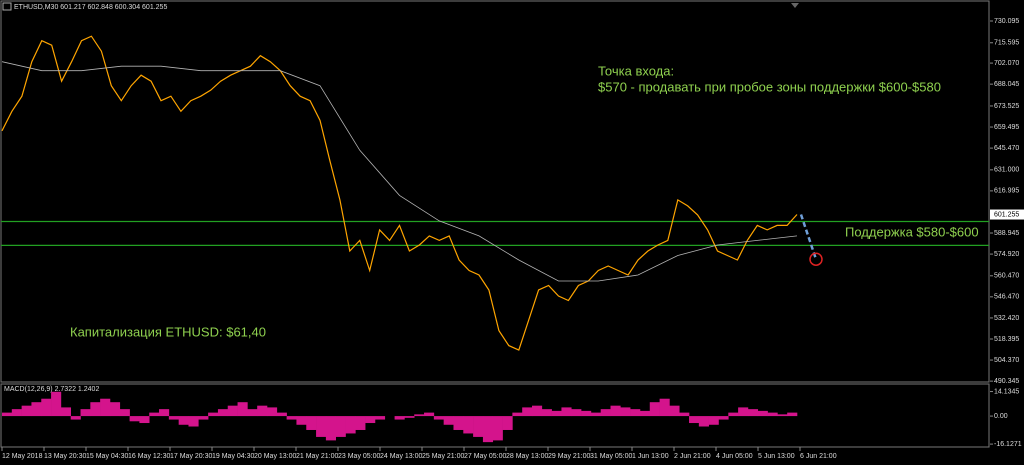 This screenshot has width=1024, height=465. Describe the element at coordinates (7, 6) in the screenshot. I see `chart-icon` at that location.